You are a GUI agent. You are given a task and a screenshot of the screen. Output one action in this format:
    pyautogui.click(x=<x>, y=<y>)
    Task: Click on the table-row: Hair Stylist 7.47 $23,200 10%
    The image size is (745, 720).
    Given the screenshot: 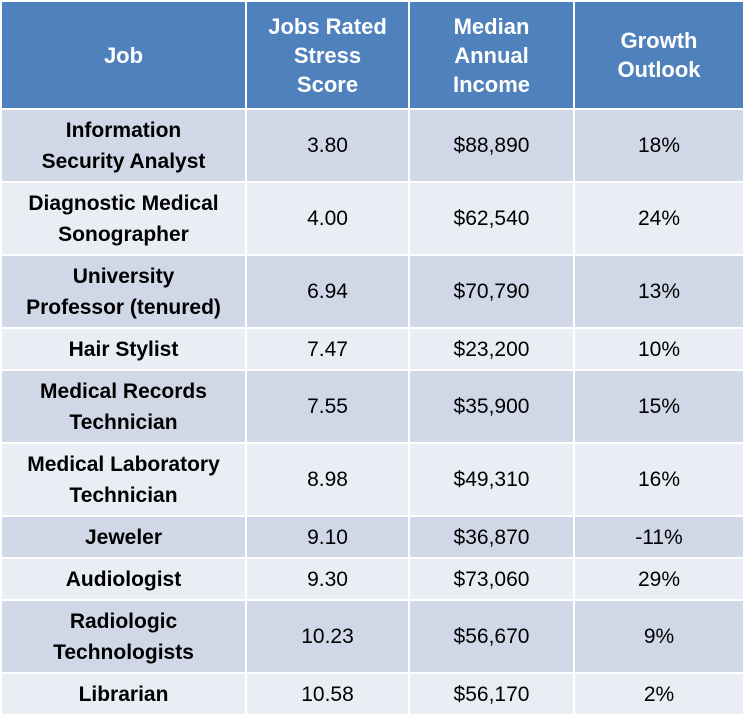 What is the action you would take?
    pyautogui.click(x=372, y=349)
    